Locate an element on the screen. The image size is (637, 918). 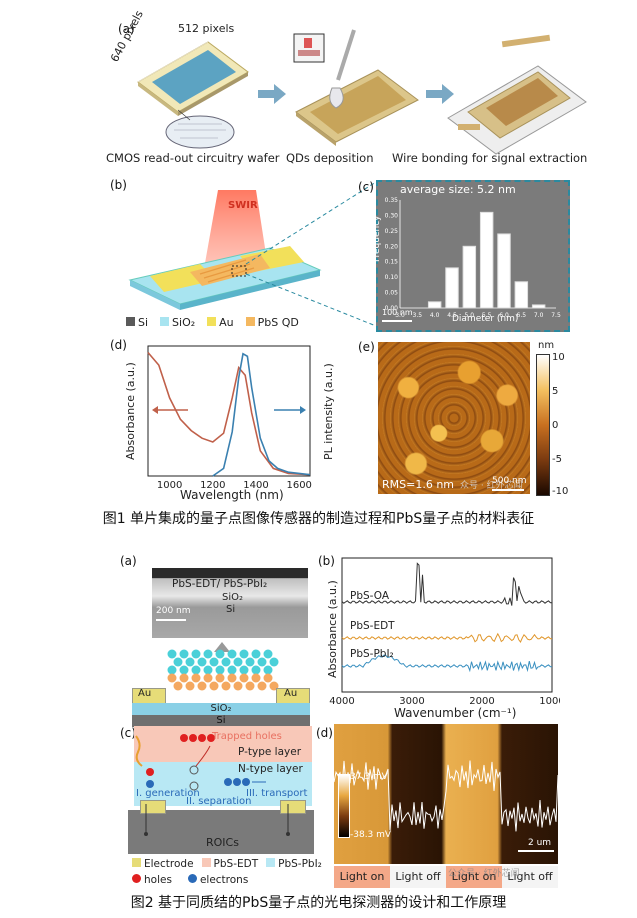
fig2-caption: 图2 基于同质结的PbS量子点的光电探测器的设计和工作原理 is located at coordinates (318, 903).